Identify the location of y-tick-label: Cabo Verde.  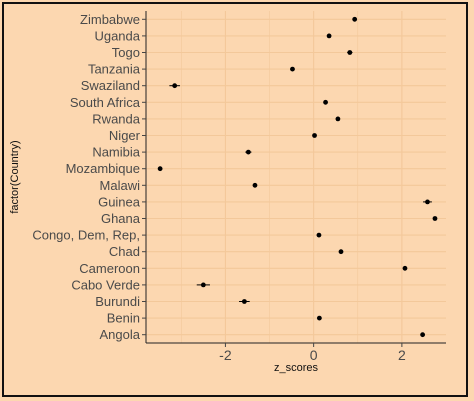
(105, 284).